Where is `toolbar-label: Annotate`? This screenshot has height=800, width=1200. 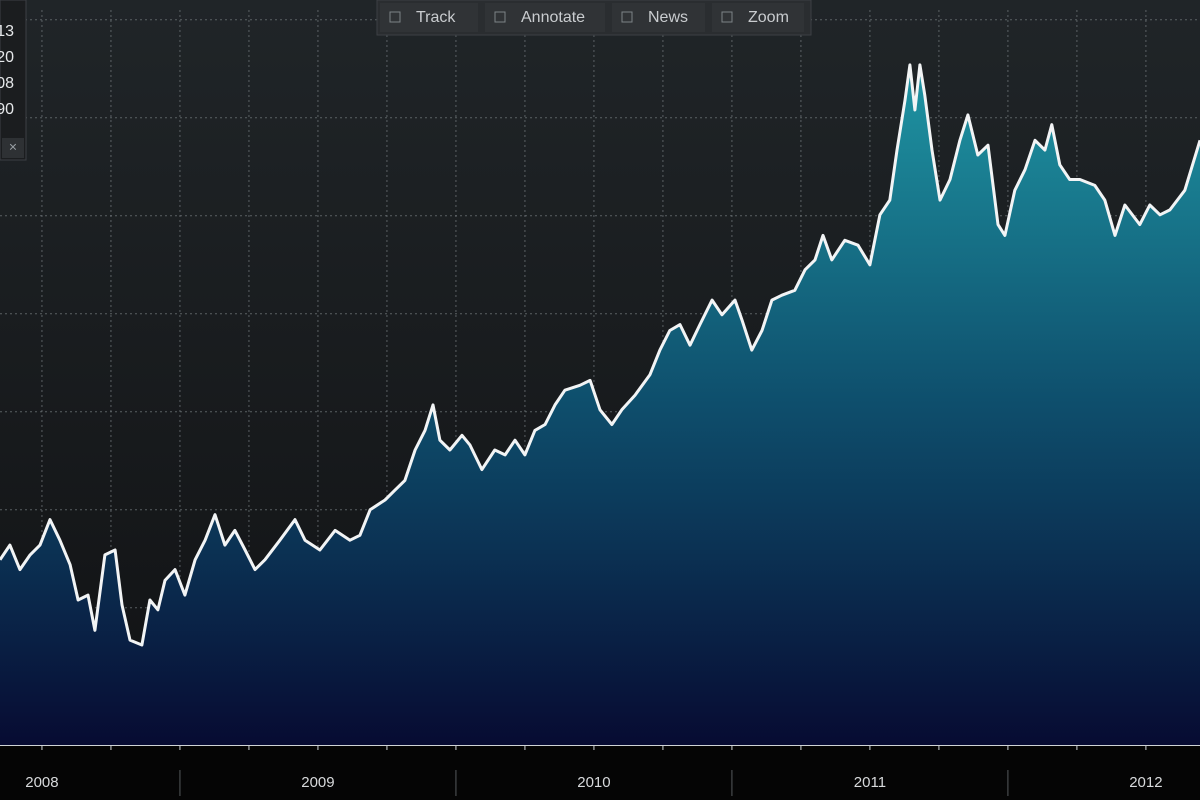 toolbar-label: Annotate is located at coordinates (553, 17).